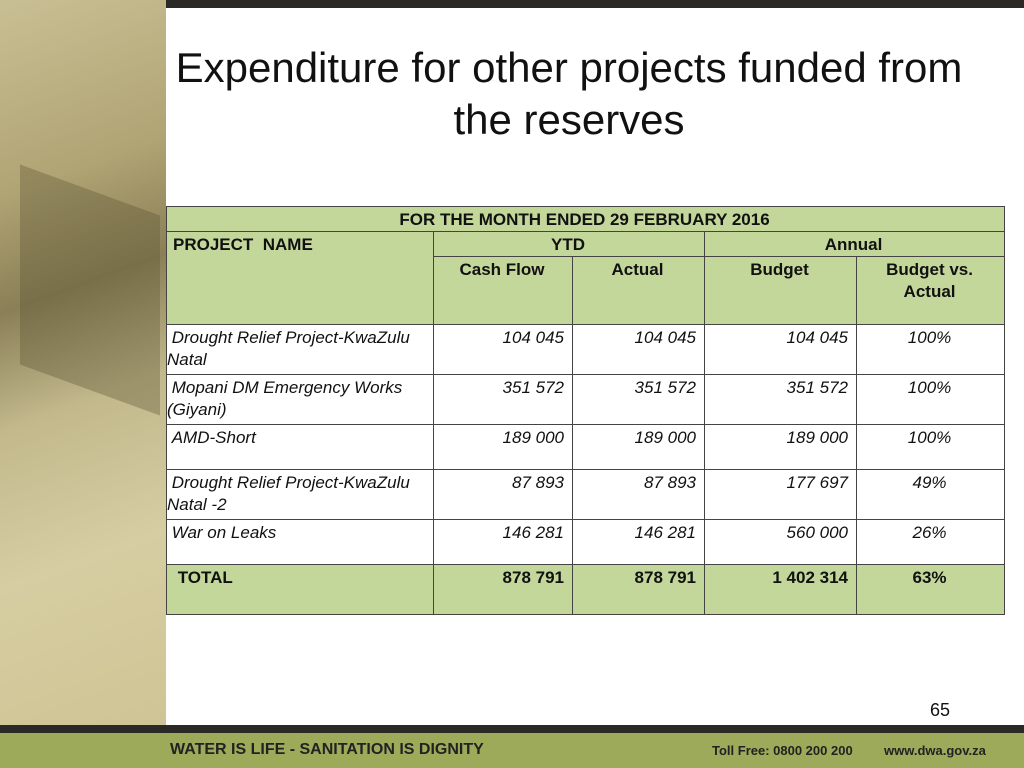 This screenshot has height=768, width=1024. Describe the element at coordinates (930, 290) in the screenshot. I see `header-cell: Budget vs. Actual` at that location.